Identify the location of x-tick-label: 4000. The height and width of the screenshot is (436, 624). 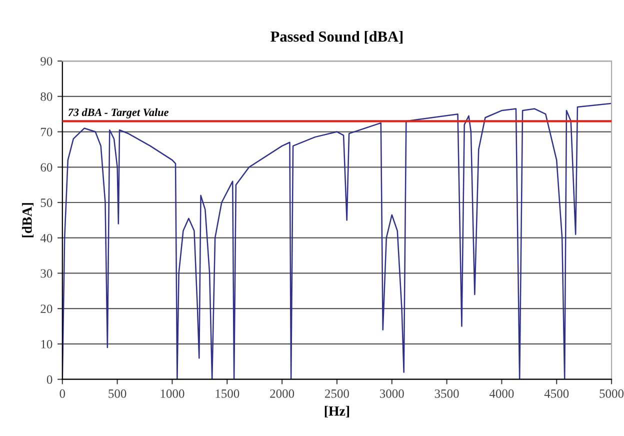
(501, 393).